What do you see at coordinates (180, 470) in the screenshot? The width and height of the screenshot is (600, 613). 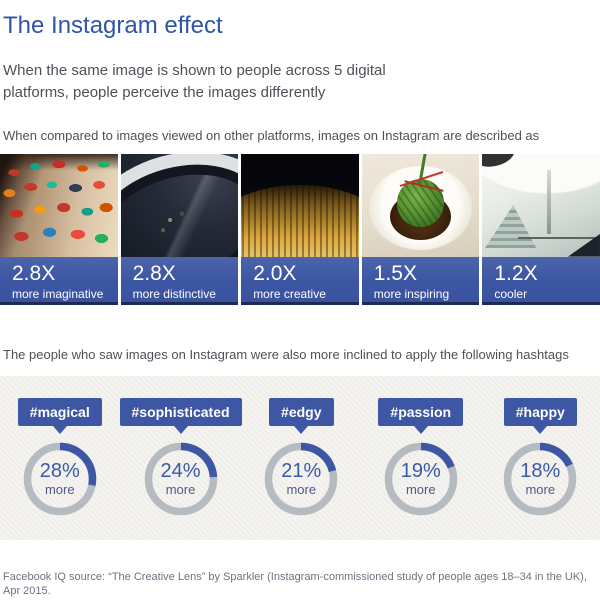 I see `donut-percent: 24%` at bounding box center [180, 470].